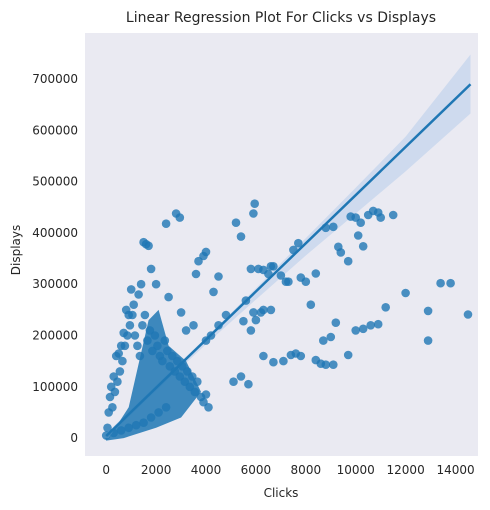 The width and height of the screenshot is (490, 510). What do you see at coordinates (153, 375) in the screenshot?
I see `dense-point-cluster` at bounding box center [153, 375].